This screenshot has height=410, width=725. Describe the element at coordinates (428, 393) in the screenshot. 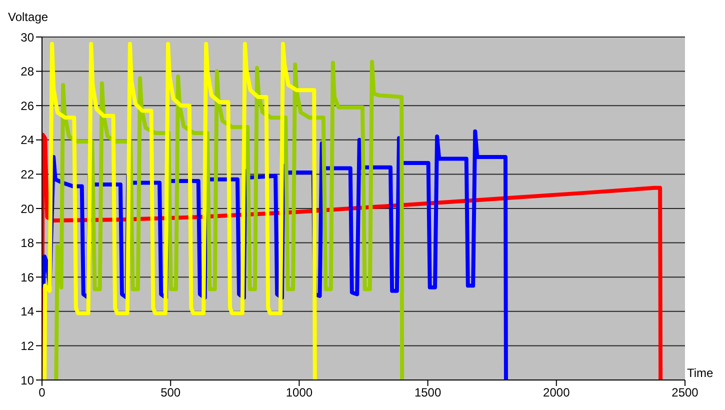

I see `x-tick-label: 1500` at that location.